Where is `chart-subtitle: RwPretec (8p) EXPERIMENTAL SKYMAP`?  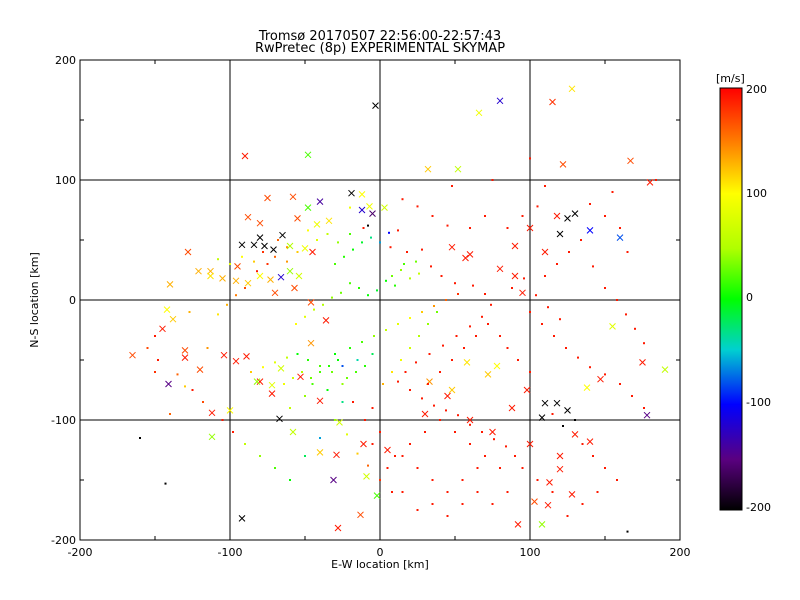 chart-subtitle: RwPretec (8p) EXPERIMENTAL SKYMAP is located at coordinates (380, 48).